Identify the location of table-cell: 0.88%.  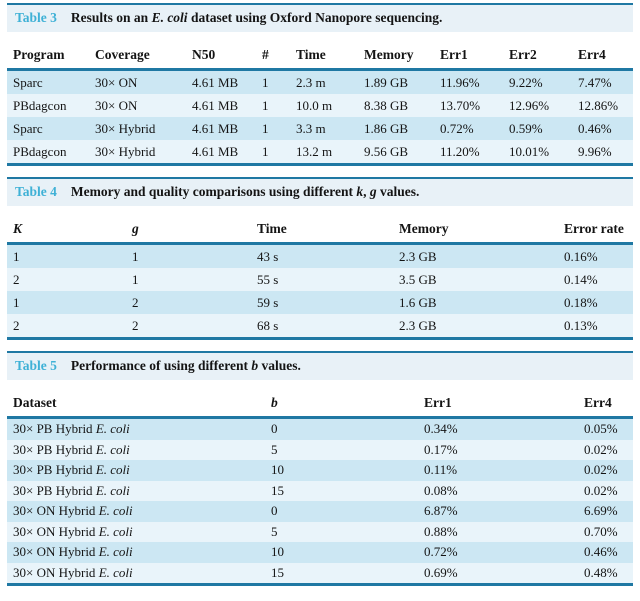
(441, 531).